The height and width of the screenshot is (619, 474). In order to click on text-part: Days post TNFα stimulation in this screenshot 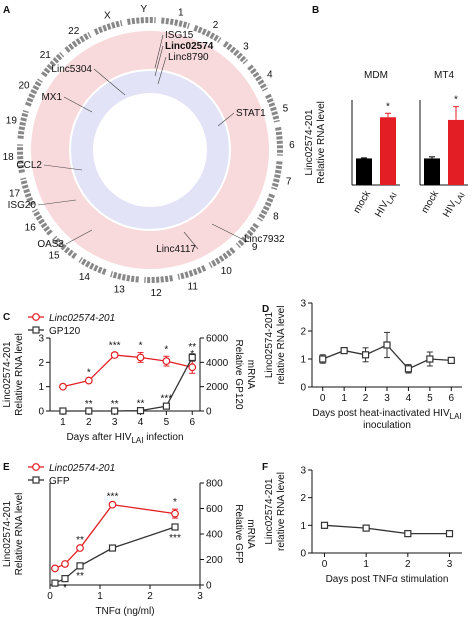, I will do `click(387, 579)`.